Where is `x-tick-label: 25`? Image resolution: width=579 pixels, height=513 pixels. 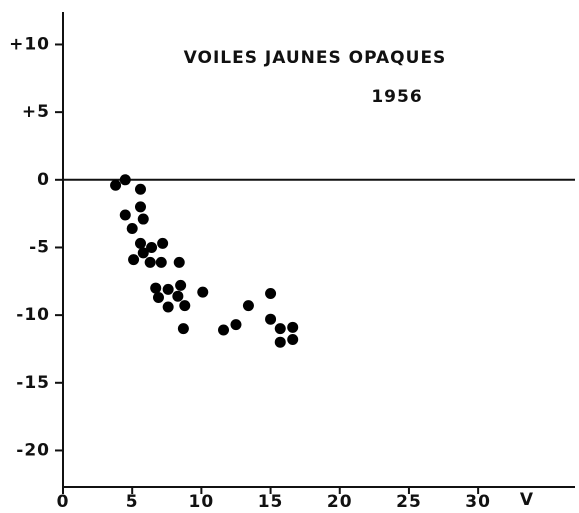 x-tick-label: 25 is located at coordinates (409, 502).